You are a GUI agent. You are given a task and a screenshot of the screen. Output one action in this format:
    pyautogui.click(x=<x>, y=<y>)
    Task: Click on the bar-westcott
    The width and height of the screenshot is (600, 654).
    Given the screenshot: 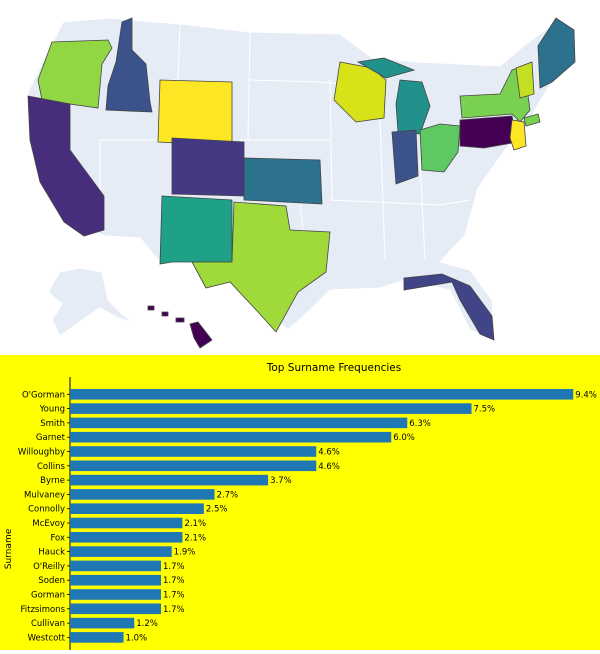 What is the action you would take?
    pyautogui.click(x=97, y=637)
    